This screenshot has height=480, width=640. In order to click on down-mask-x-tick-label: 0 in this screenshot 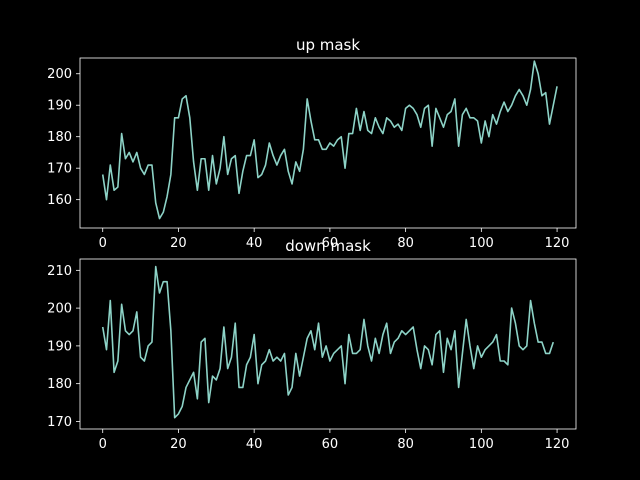, I will do `click(103, 444)`.